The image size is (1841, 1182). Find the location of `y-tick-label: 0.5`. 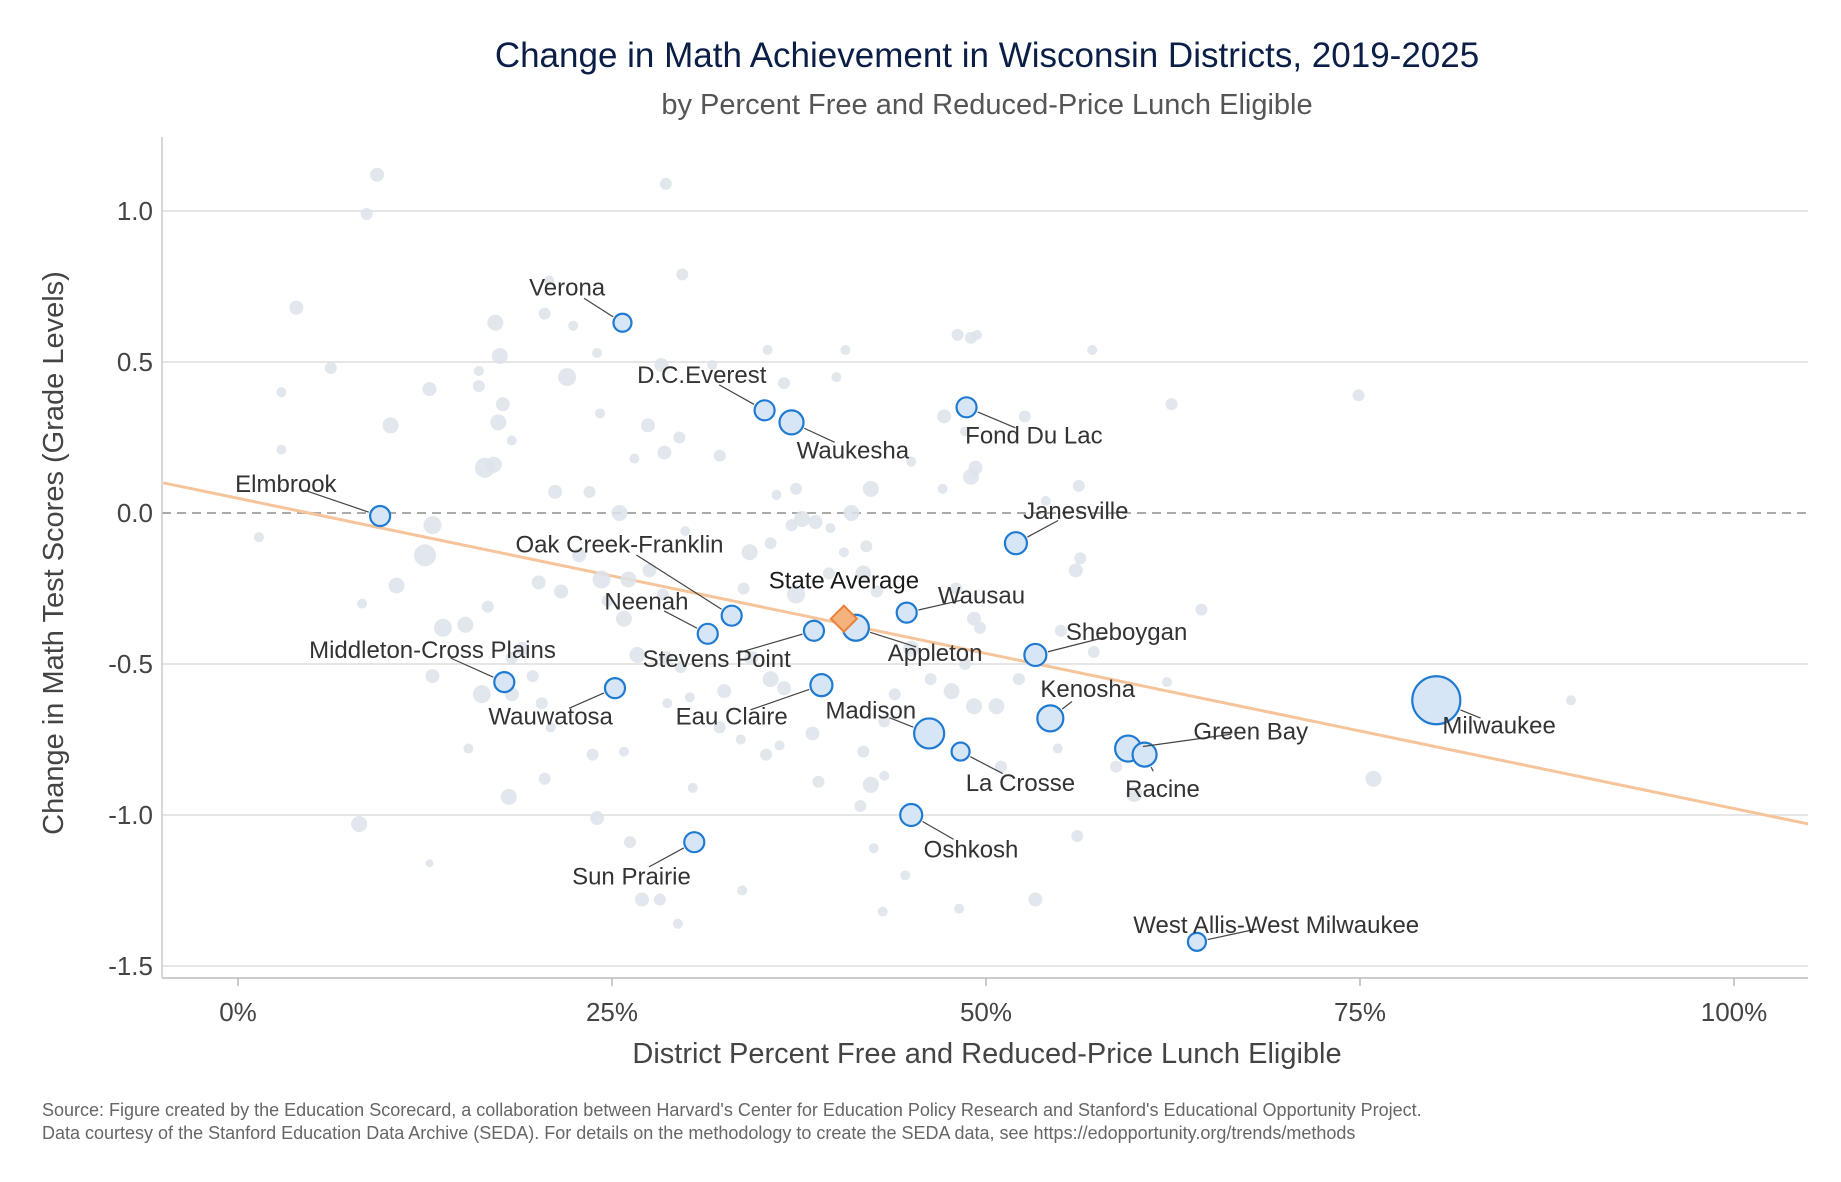

y-tick-label: 0.5 is located at coordinates (135, 362).